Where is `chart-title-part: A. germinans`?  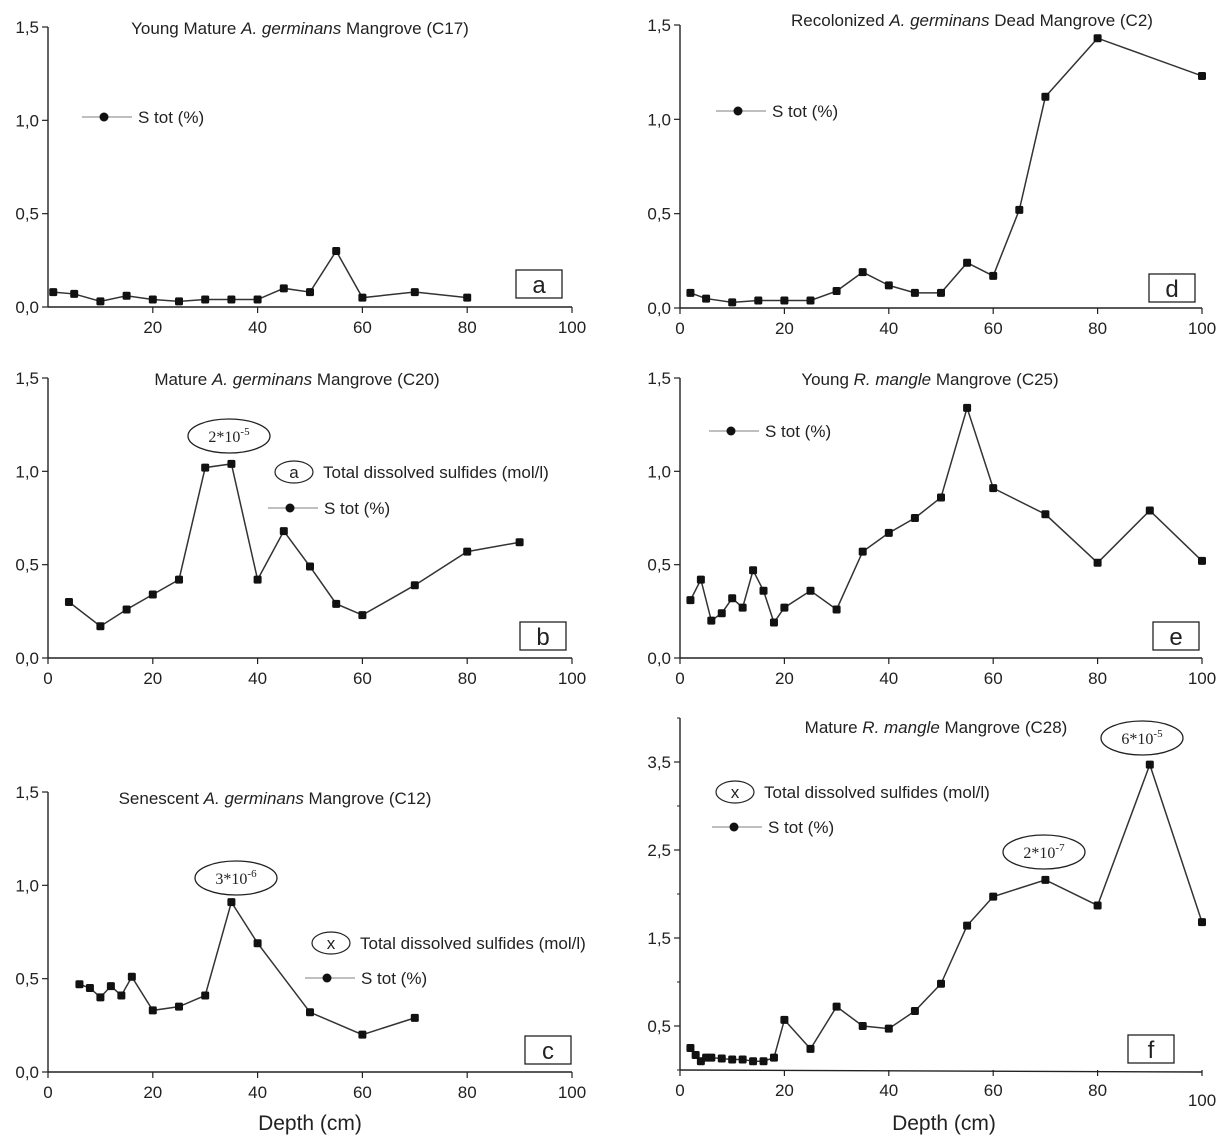
chart-title-part: A. germinans is located at coordinates (254, 798).